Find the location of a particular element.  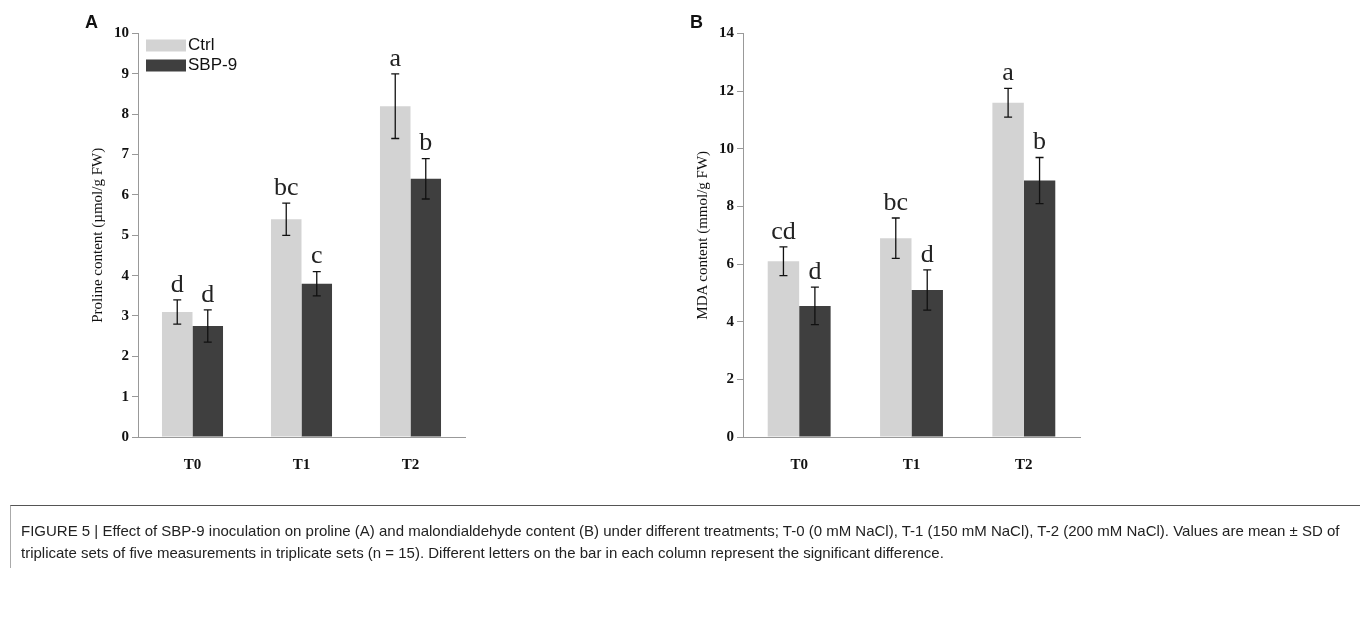

y-tick-label: 7 is located at coordinates (125, 153).